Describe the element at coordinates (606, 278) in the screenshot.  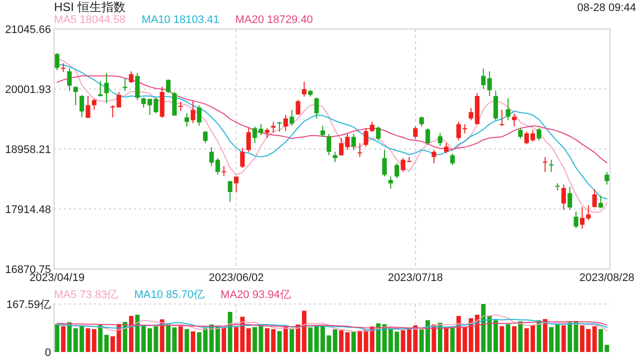
I see `x-tick-label: 2023/08/28` at that location.